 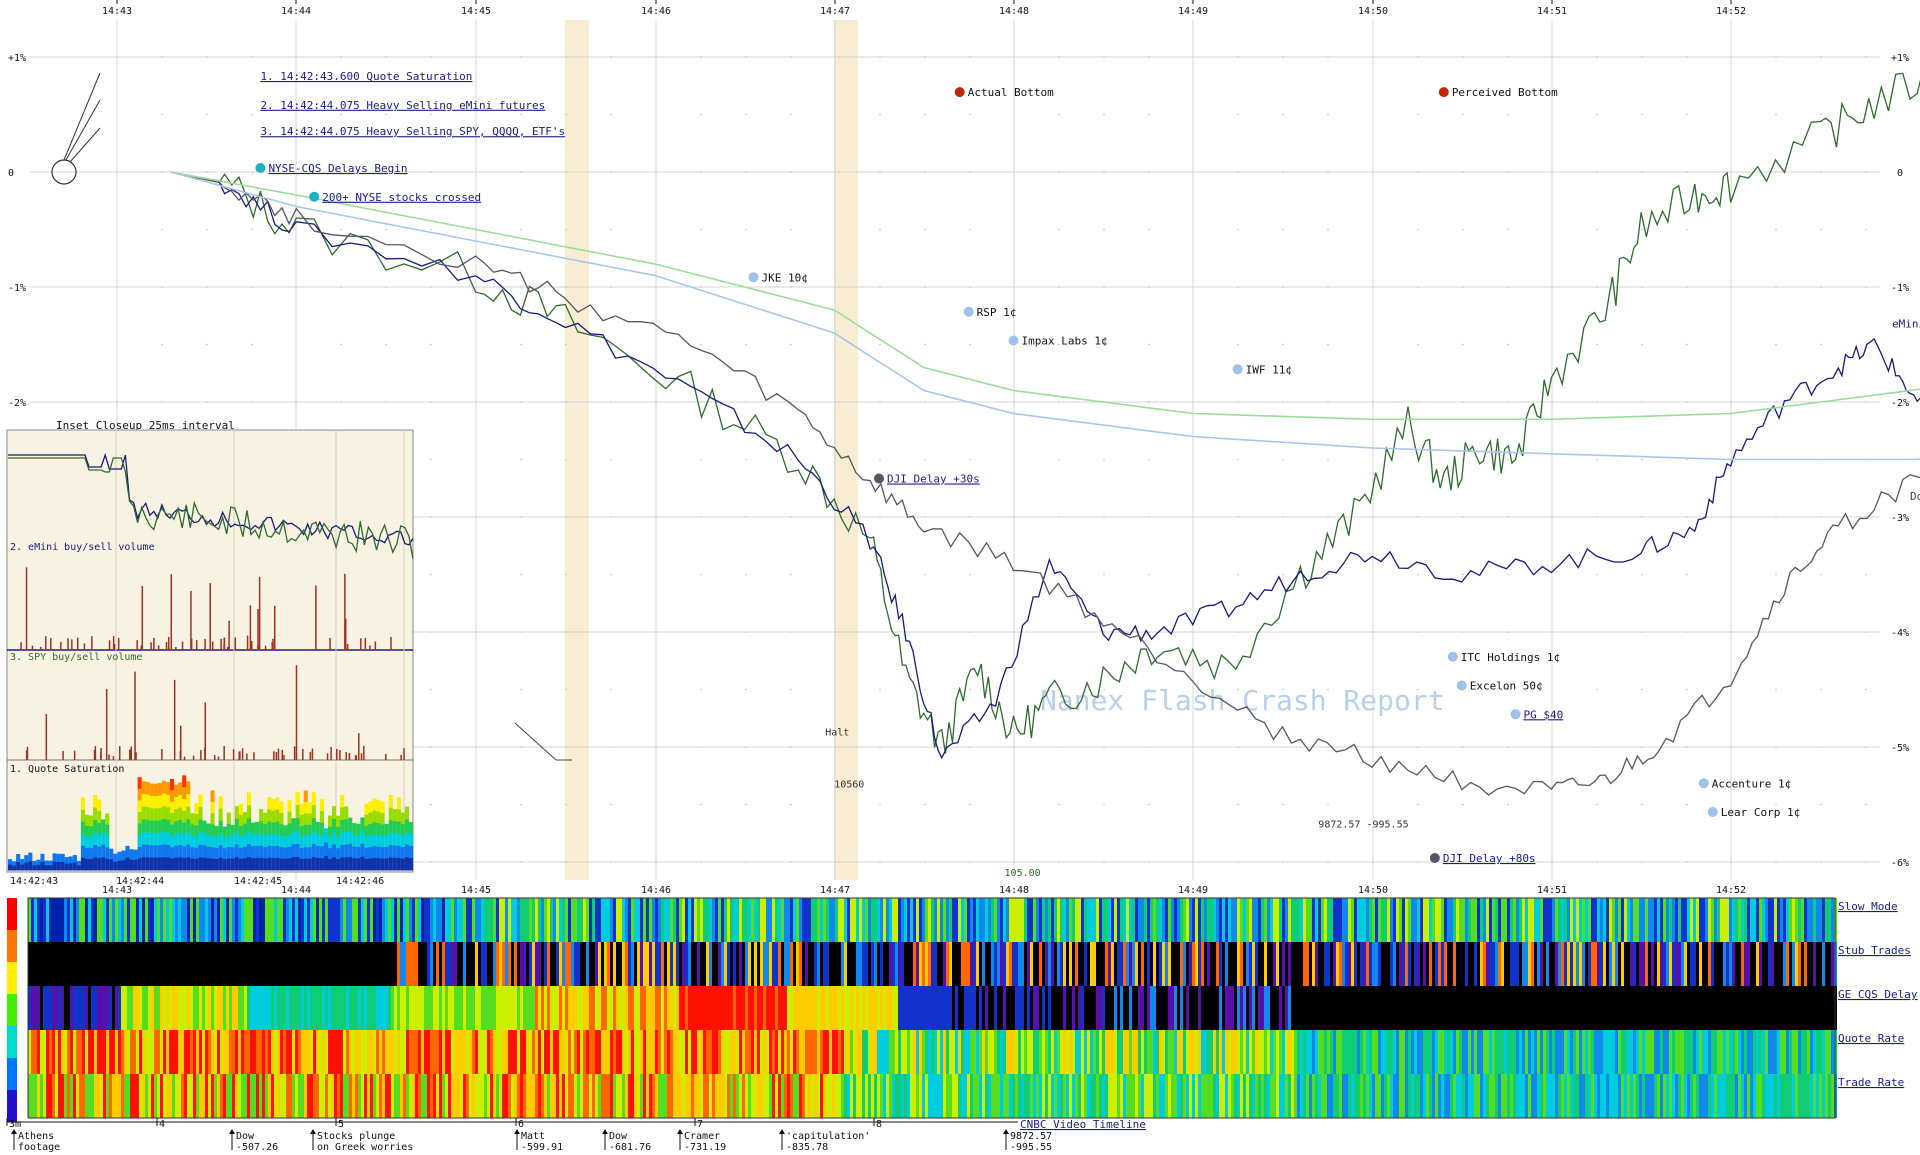 What do you see at coordinates (1489, 858) in the screenshot?
I see `annotation-label: DJI Delay +80s` at bounding box center [1489, 858].